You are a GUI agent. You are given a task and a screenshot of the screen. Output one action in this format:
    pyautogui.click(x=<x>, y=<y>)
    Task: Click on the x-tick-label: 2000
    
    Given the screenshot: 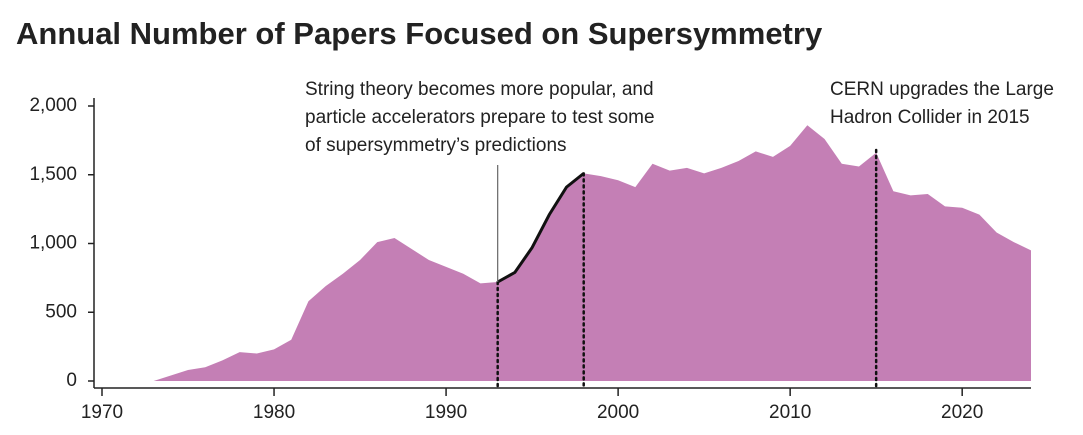 What is the action you would take?
    pyautogui.click(x=618, y=412)
    